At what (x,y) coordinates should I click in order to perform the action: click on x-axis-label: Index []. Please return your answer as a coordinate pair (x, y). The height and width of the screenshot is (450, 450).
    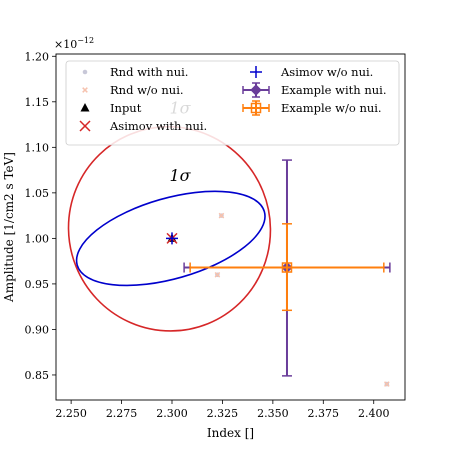
    Looking at the image, I should click on (230, 433).